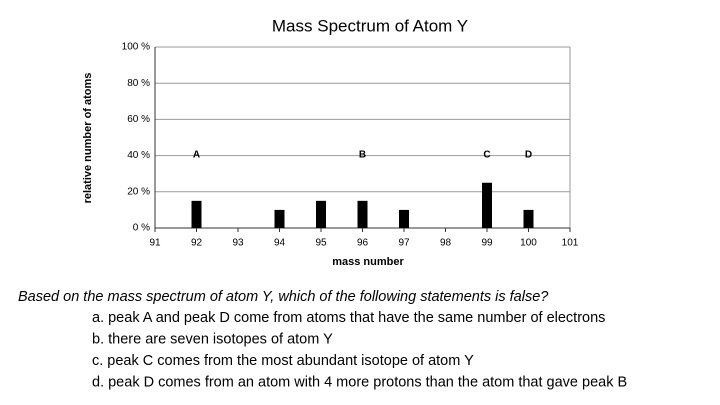 This screenshot has width=720, height=405. Describe the element at coordinates (321, 243) in the screenshot. I see `x-tick-label: 95` at that location.